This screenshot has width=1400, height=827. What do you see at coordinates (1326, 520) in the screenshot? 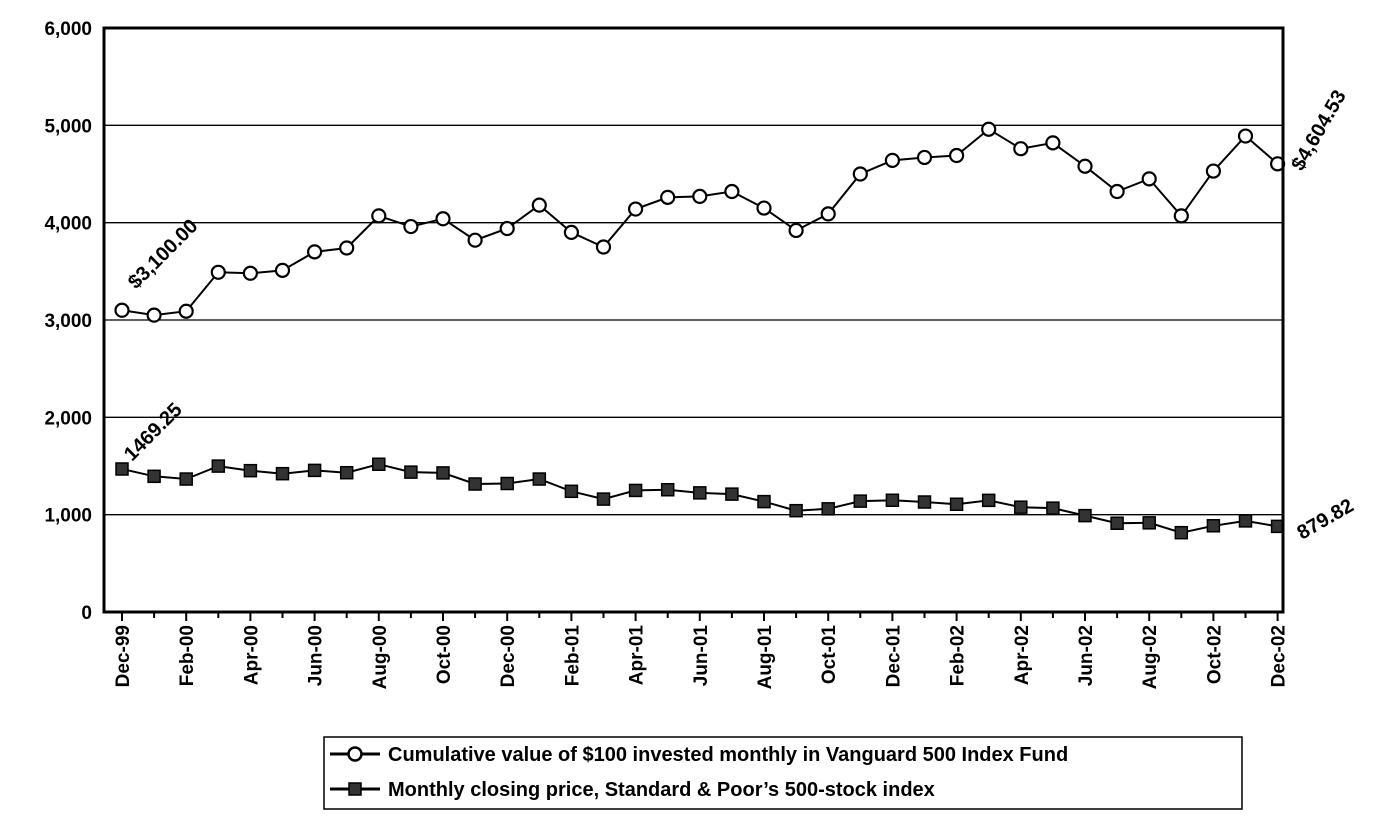
I see `annotation-index-end: 879.82` at bounding box center [1326, 520].